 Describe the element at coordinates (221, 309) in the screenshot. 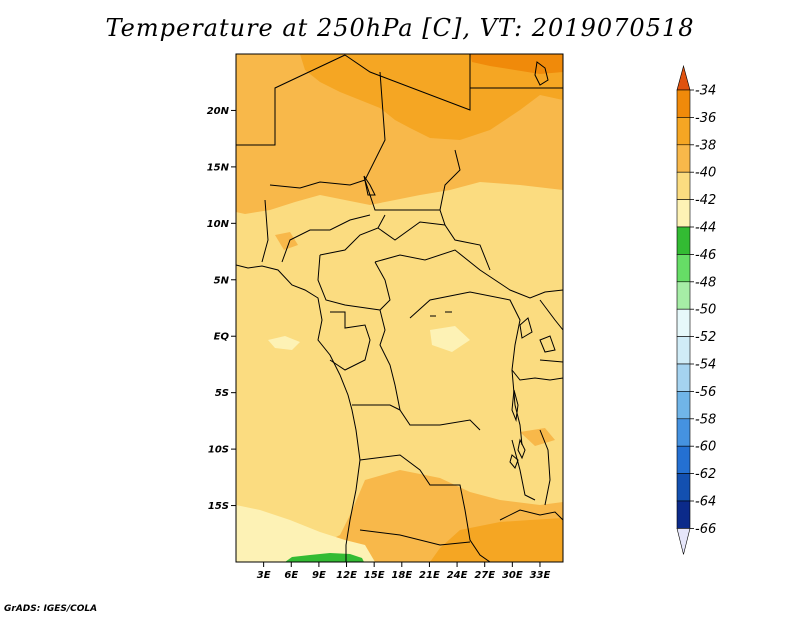

I see `latitude-axis: 20N 15N 10N 5N EQ 5S 10S 15S` at that location.